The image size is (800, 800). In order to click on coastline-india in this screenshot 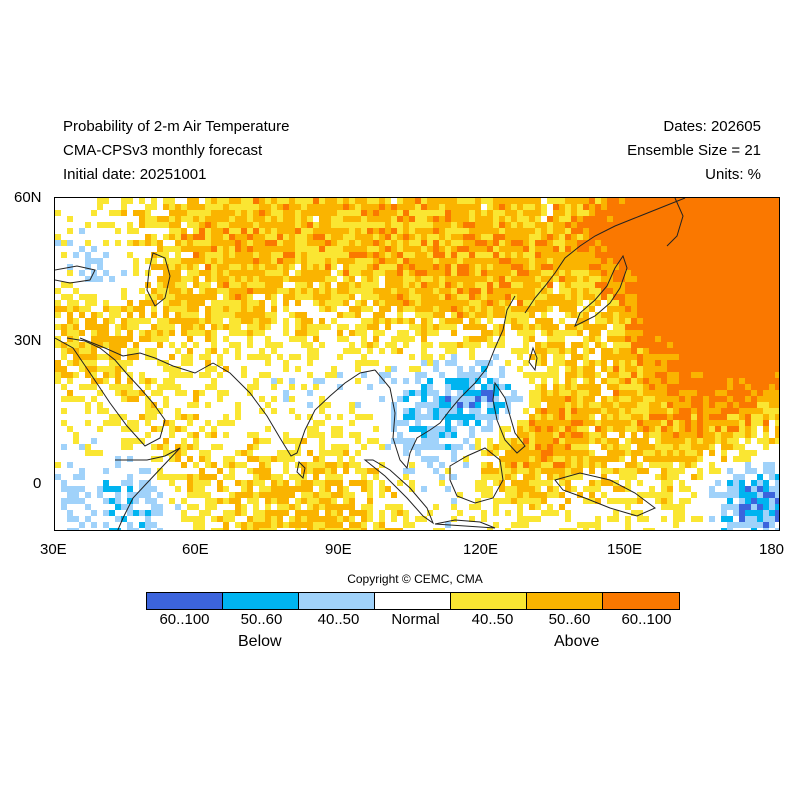, I will do `click(294, 409)`.